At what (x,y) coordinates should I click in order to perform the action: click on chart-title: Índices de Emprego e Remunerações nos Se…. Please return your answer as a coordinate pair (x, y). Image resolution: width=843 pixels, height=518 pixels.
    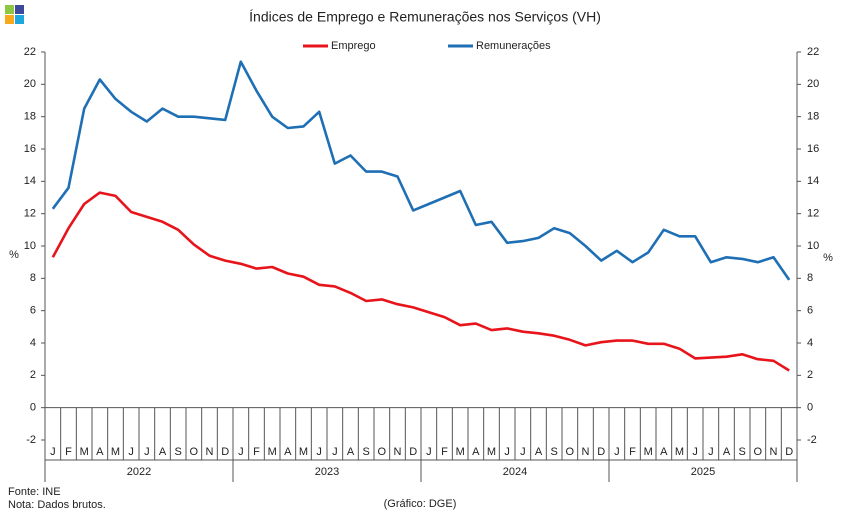
    Looking at the image, I should click on (425, 17).